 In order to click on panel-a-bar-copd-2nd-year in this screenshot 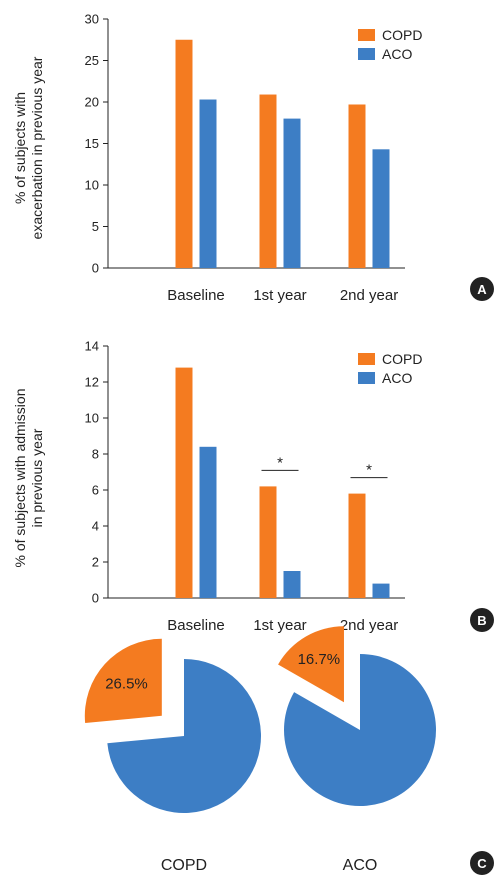, I will do `click(357, 186)`.